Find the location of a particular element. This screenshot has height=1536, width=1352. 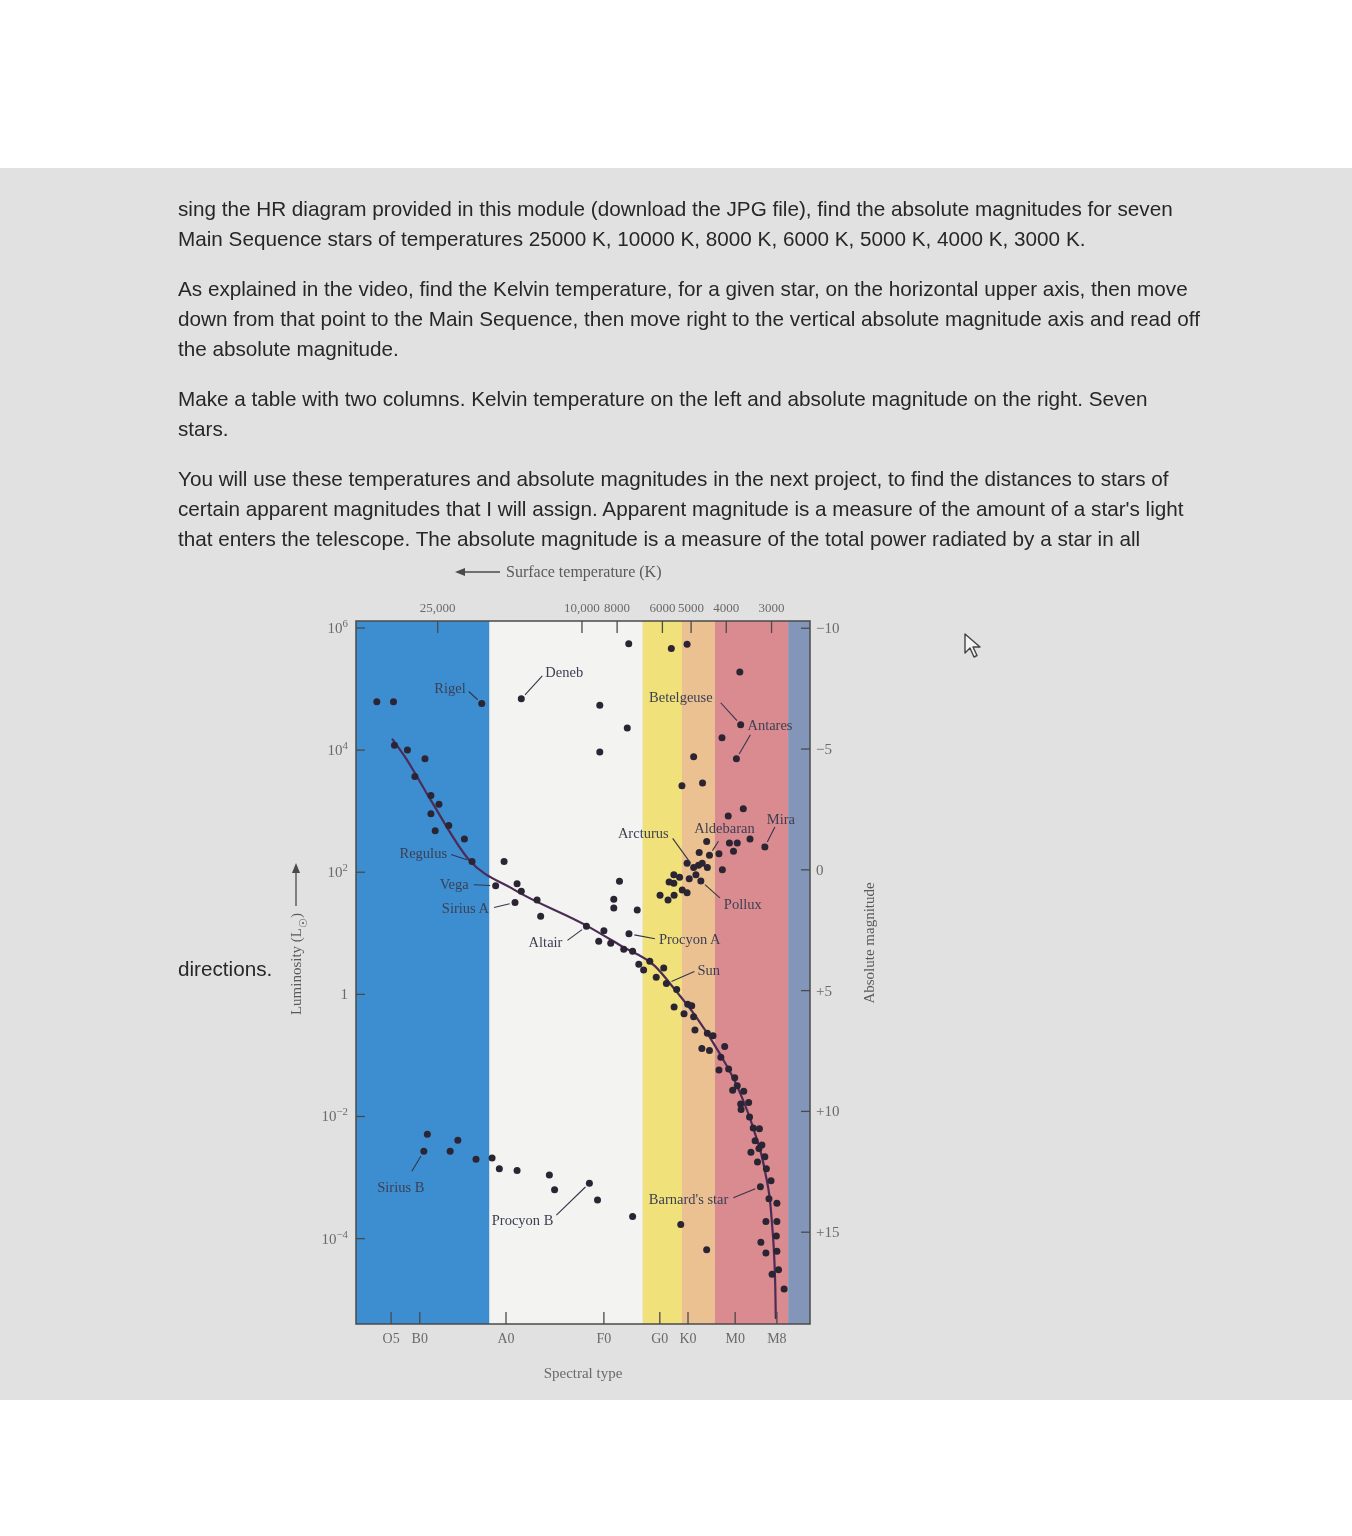

x-axis-title: Surface temperature (K) is located at coordinates (584, 572).